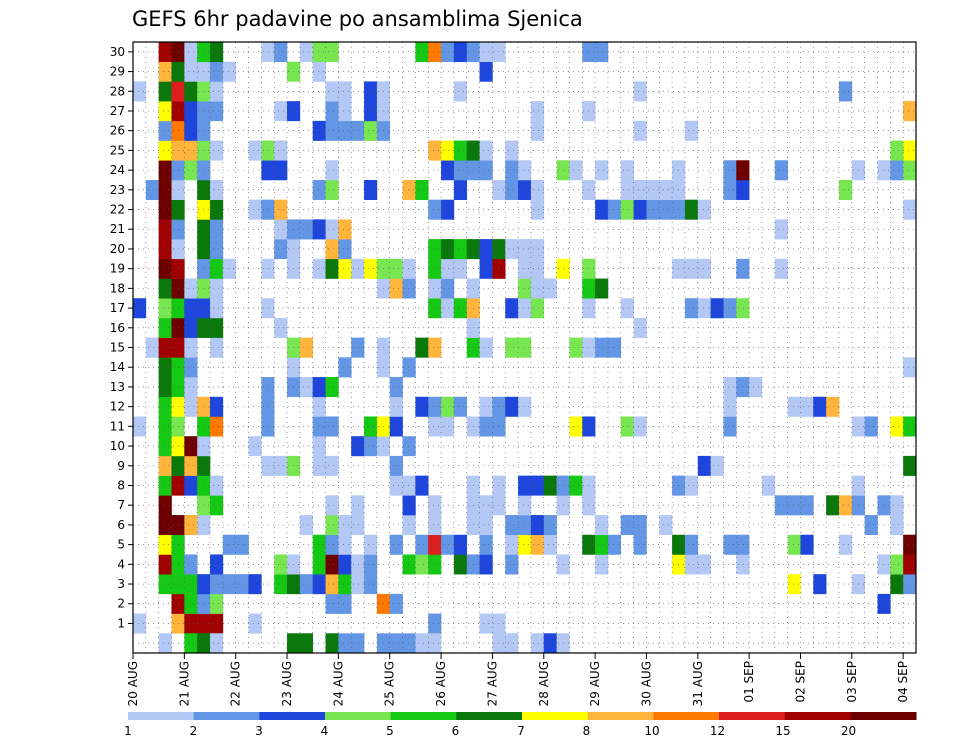  What do you see at coordinates (338, 683) in the screenshot?
I see `x-tick-label: 24 AUG` at bounding box center [338, 683].